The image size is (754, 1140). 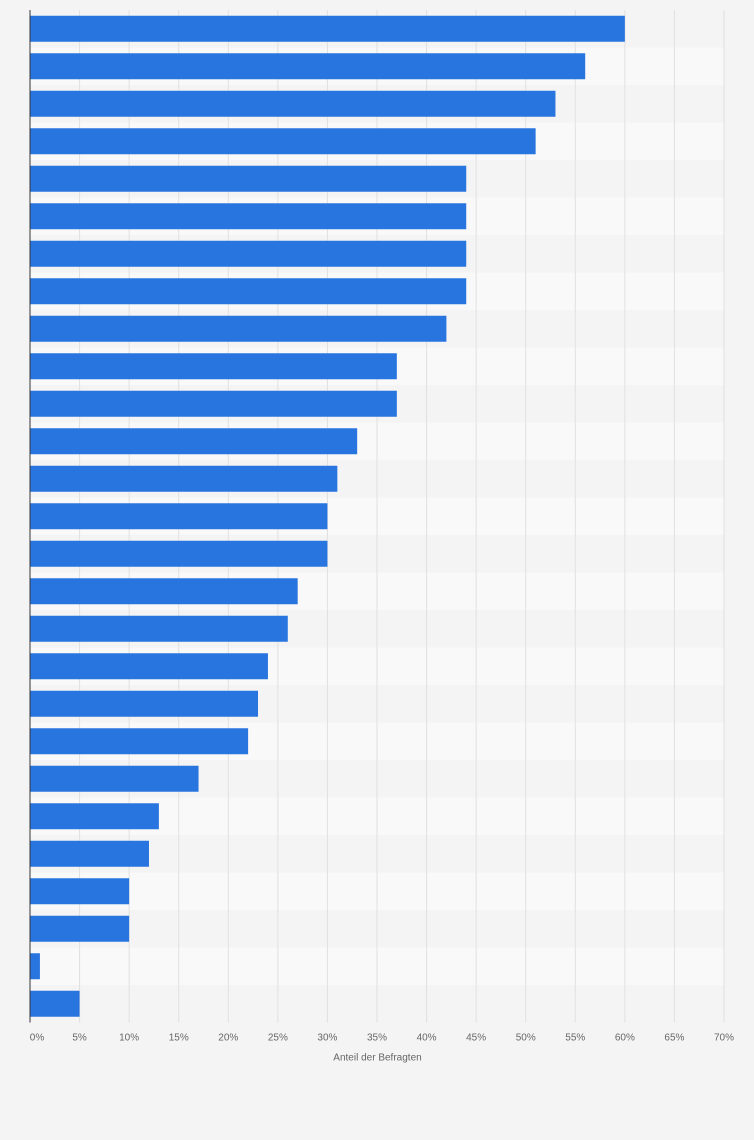 What do you see at coordinates (129, 1038) in the screenshot?
I see `x-tick-label: 10%` at bounding box center [129, 1038].